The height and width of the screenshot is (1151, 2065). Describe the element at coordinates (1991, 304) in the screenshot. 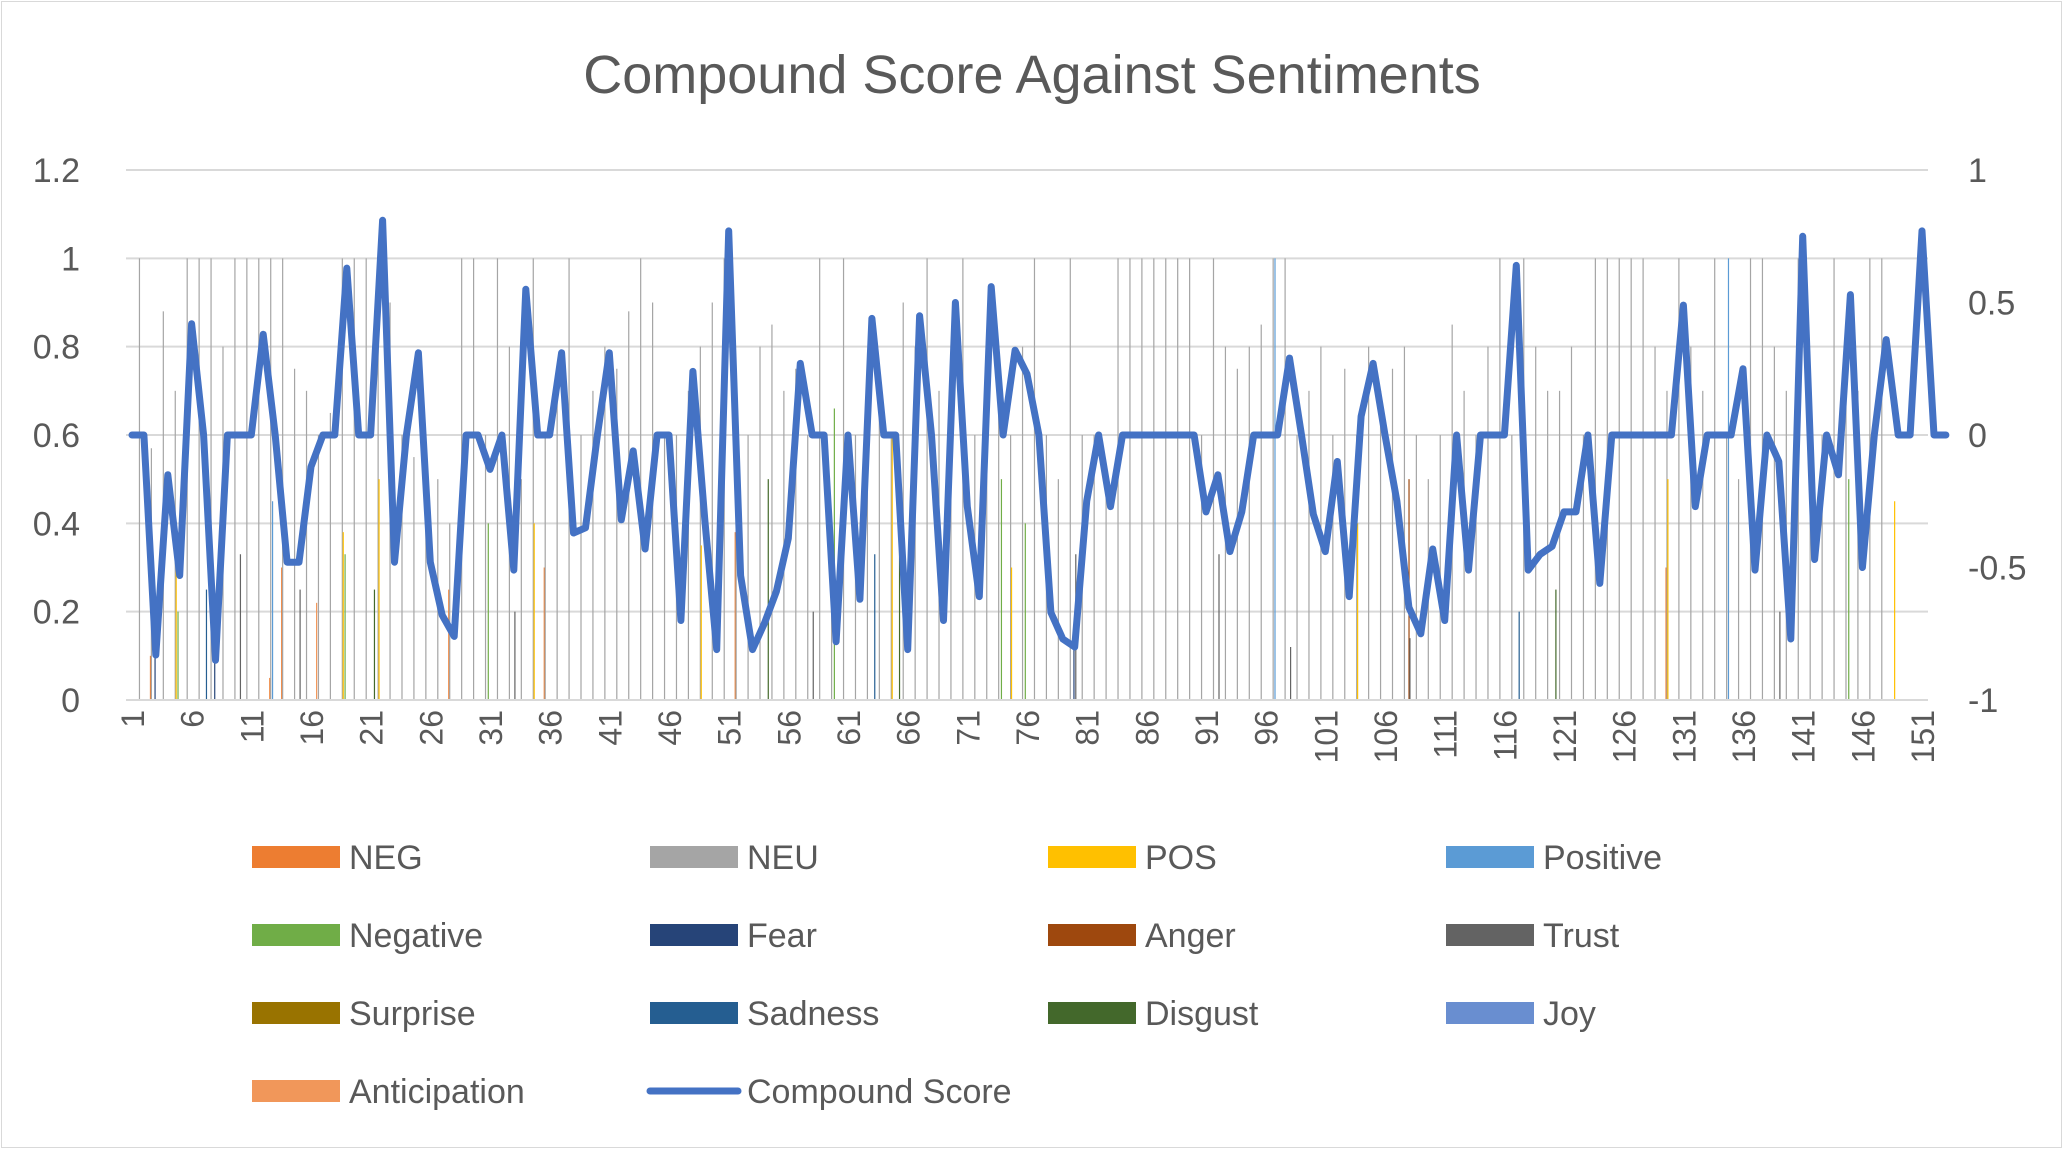

I see `y2-tick-label: 0.5` at that location.